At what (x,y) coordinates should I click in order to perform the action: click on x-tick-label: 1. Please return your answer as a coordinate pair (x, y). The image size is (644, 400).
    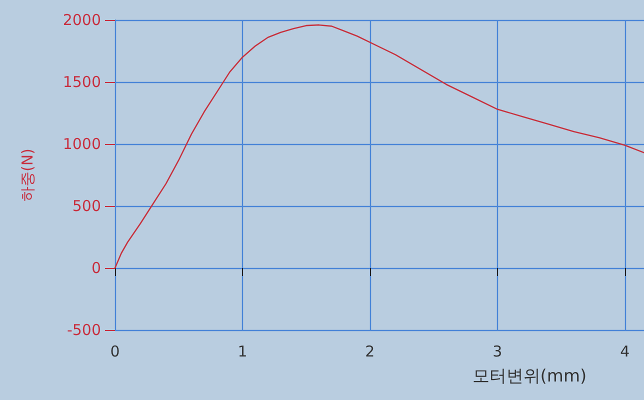
    Looking at the image, I should click on (243, 351).